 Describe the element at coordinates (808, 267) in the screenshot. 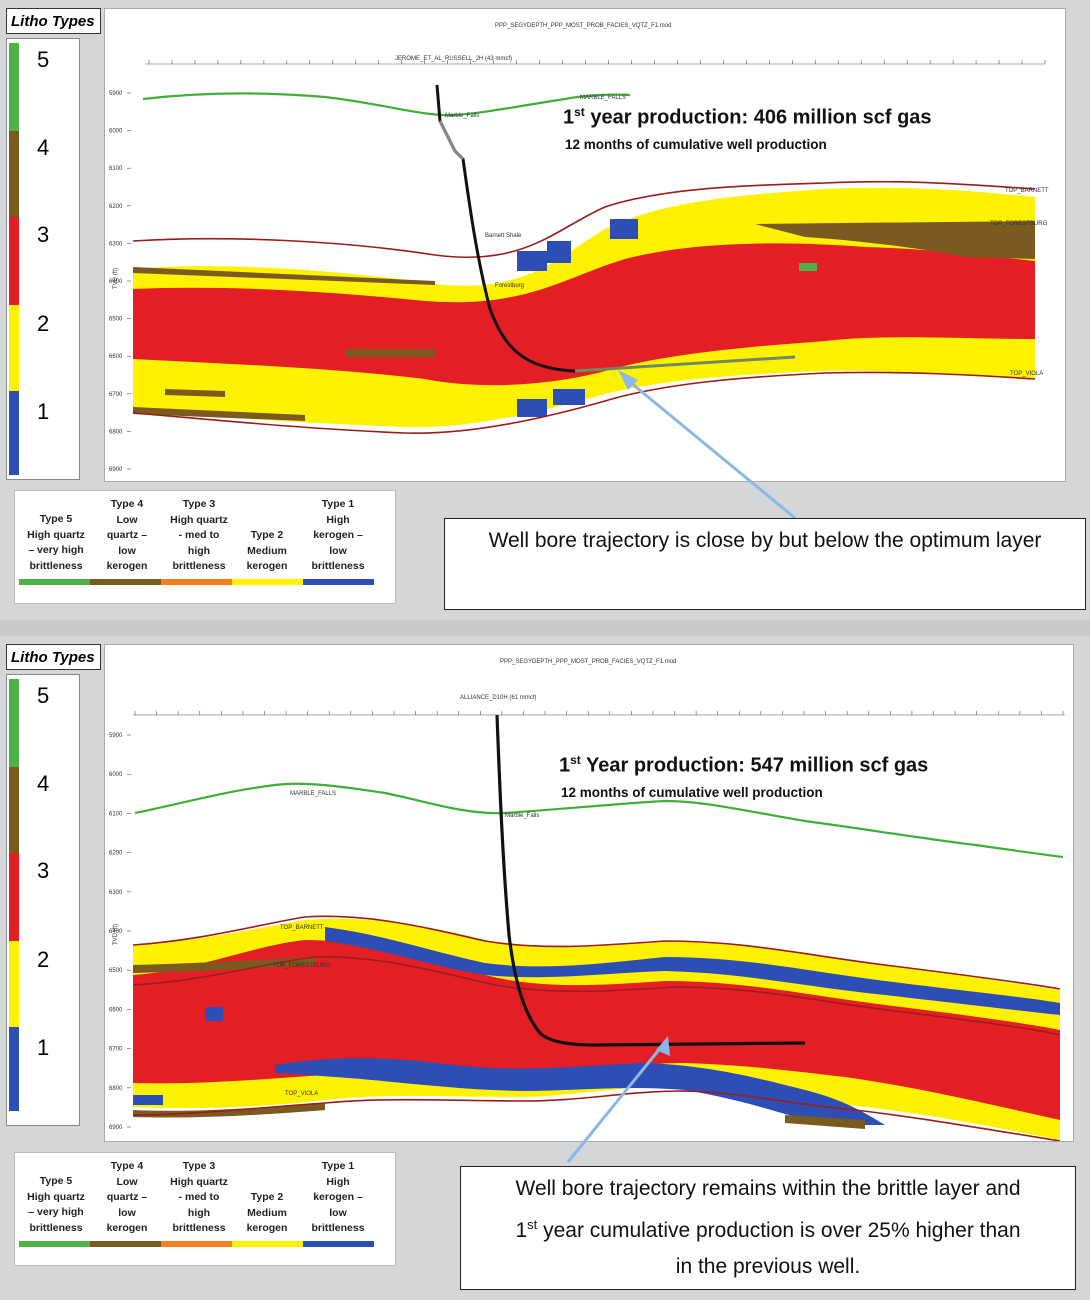

I see `facies-type5-patch` at that location.